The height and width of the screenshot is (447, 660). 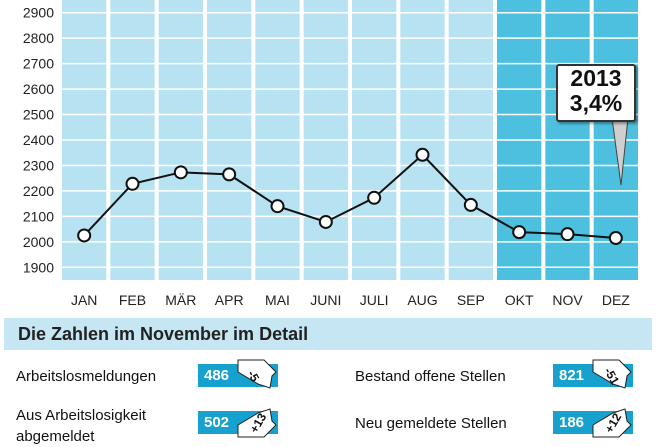 I want to click on x-tick-label: JUNI, so click(x=325, y=300).